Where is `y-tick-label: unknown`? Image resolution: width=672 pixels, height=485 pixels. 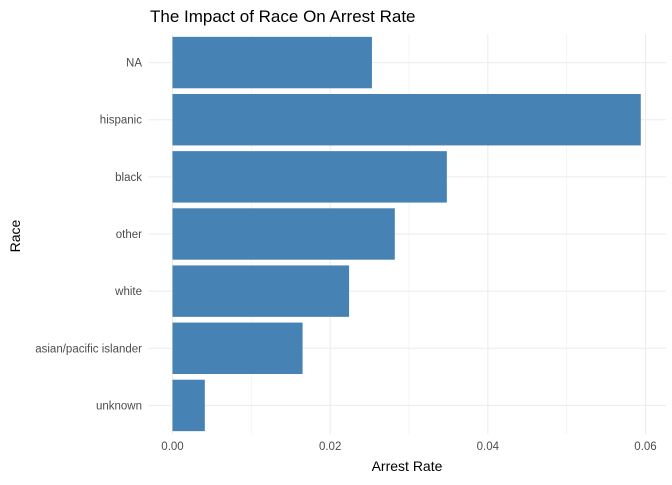
y-tick-label: unknown is located at coordinates (119, 406).